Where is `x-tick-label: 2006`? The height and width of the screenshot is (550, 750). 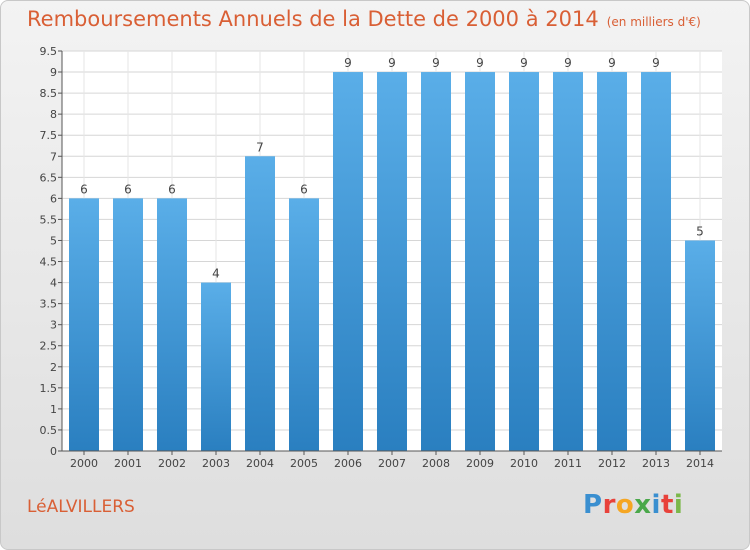
x-tick-label: 2006 is located at coordinates (348, 463).